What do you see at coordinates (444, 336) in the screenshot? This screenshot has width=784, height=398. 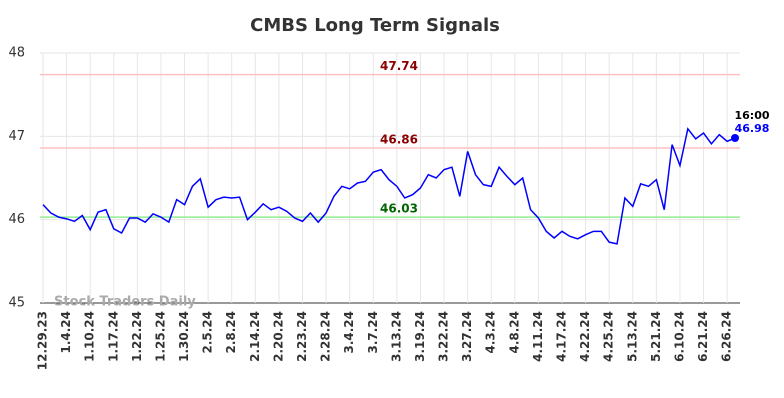 I see `x-tick-label: 3.22.24` at bounding box center [444, 336].